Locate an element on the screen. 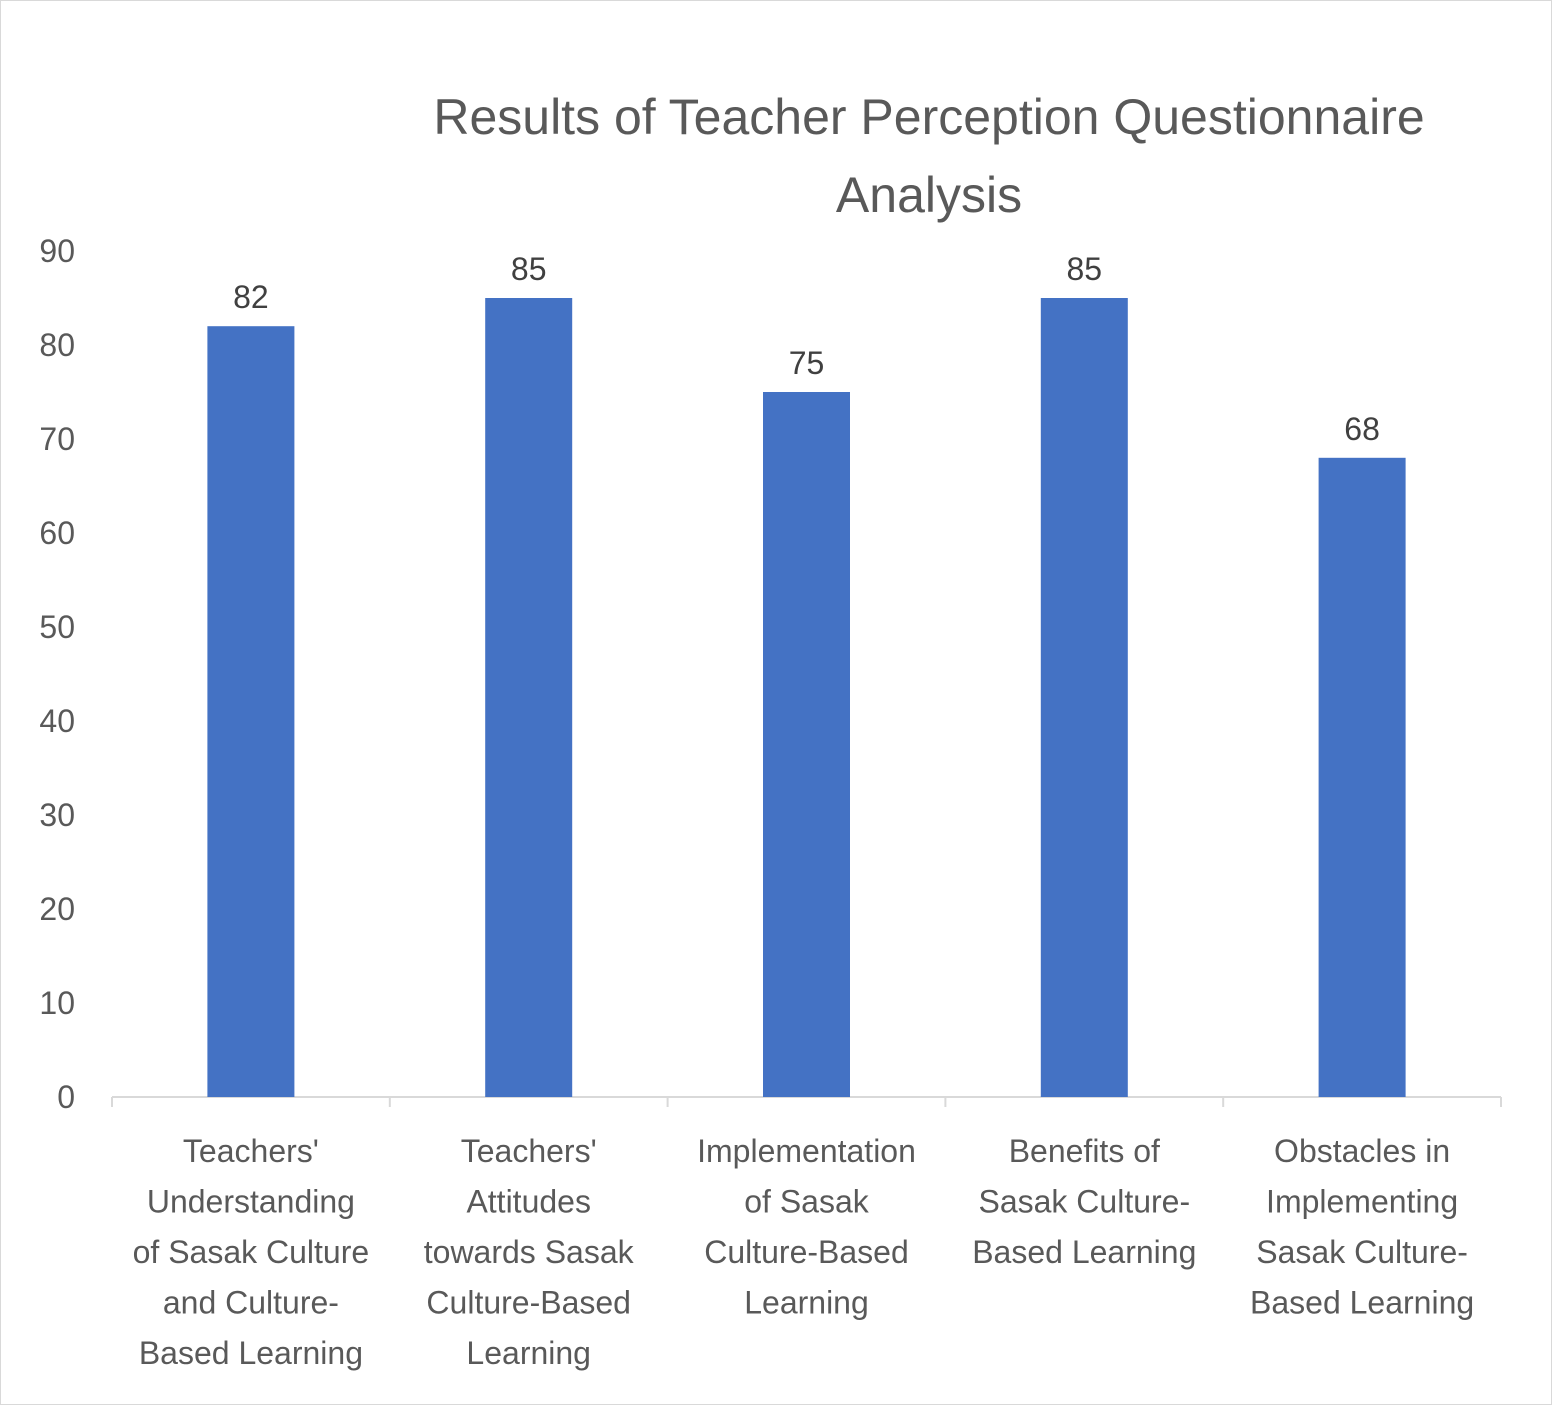  category-label-line: Attitudes is located at coordinates (528, 1202).